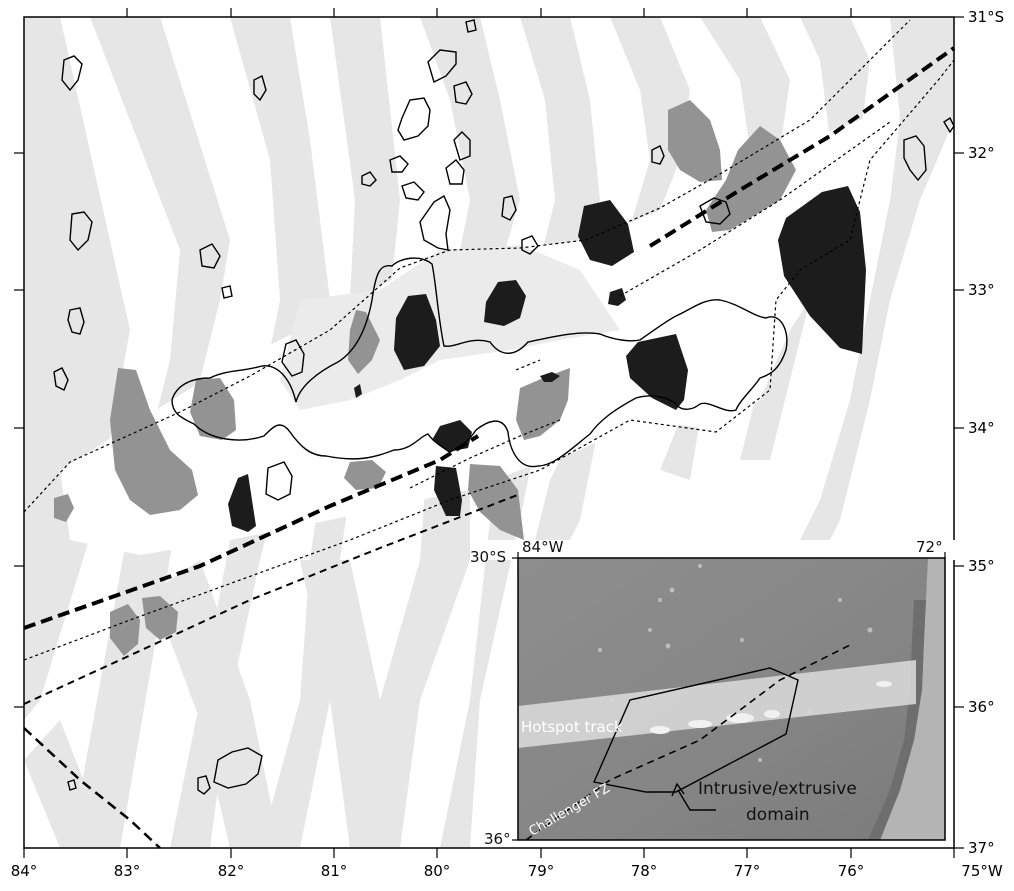 This screenshot has width=1014, height=891. Describe the element at coordinates (24, 871) in the screenshot. I see `lon-tick-label: 84°` at that location.